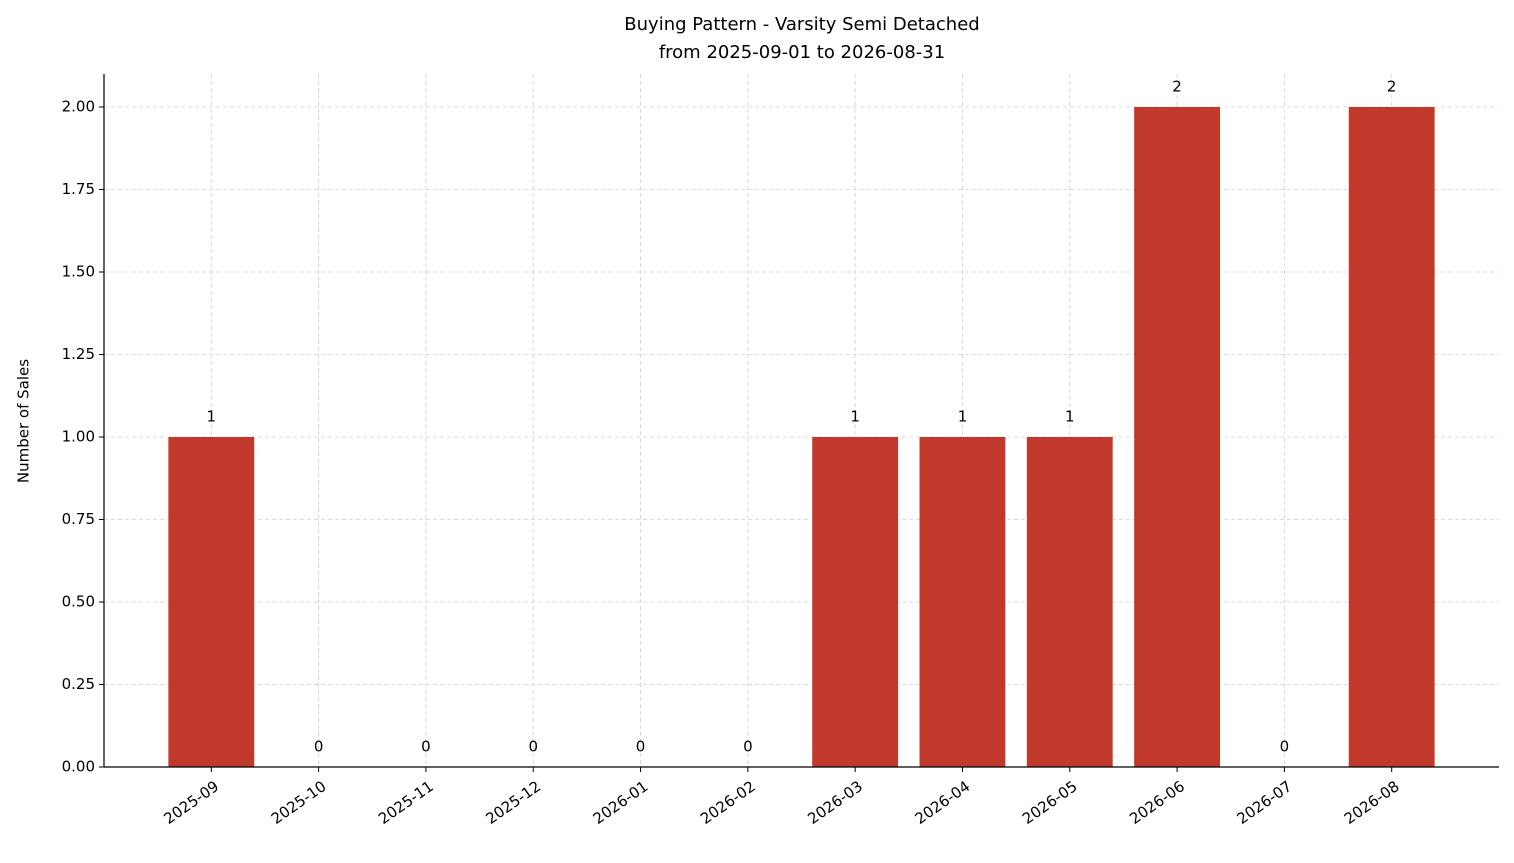 The width and height of the screenshot is (1514, 863). What do you see at coordinates (78, 767) in the screenshot?
I see `y-tick-label: 0.00` at bounding box center [78, 767].